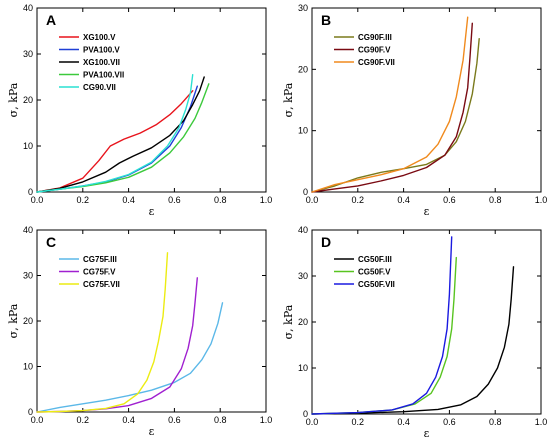 The width and height of the screenshot is (550, 439). I want to click on legend-label: PVA100.VII, so click(103, 75).